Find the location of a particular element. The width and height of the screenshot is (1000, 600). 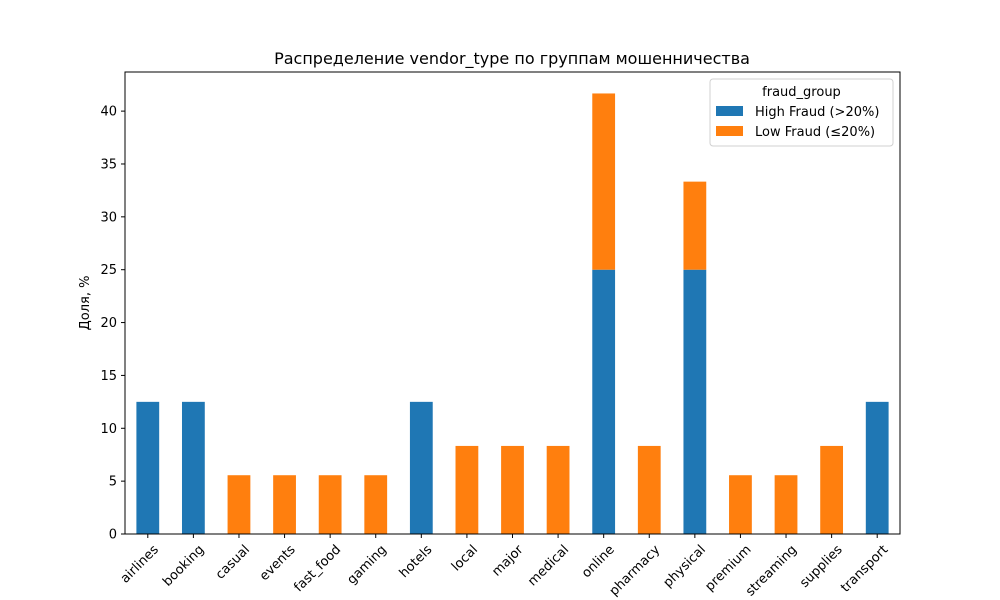

x-tick-label-booking: booking is located at coordinates (183, 565).